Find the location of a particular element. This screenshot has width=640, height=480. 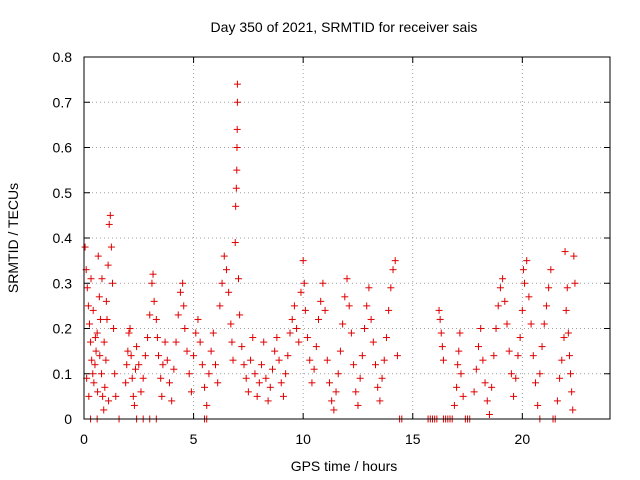

y-tick-label: 0.1 is located at coordinates (63, 374).